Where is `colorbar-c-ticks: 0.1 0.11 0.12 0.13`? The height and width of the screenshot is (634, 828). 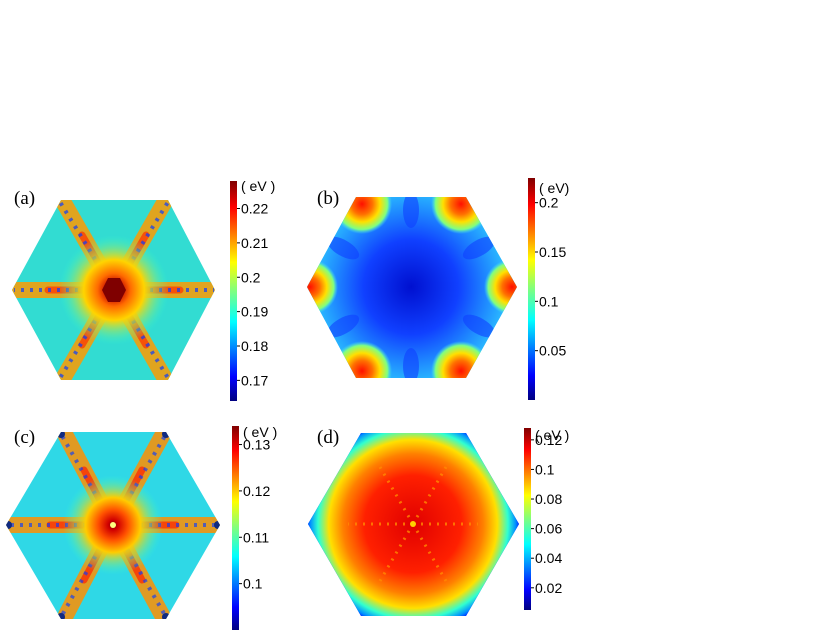
colorbar-c-ticks: 0.1 0.11 0.12 0.13 is located at coordinates (254, 514).